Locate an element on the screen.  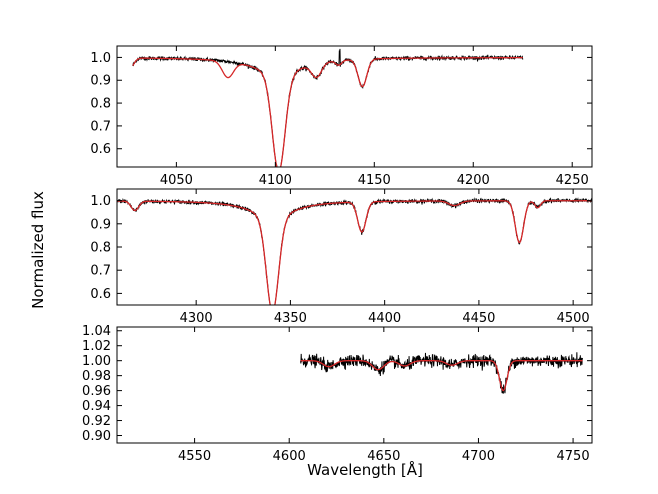
y-tick-label: 1.04 is located at coordinates (96, 331).